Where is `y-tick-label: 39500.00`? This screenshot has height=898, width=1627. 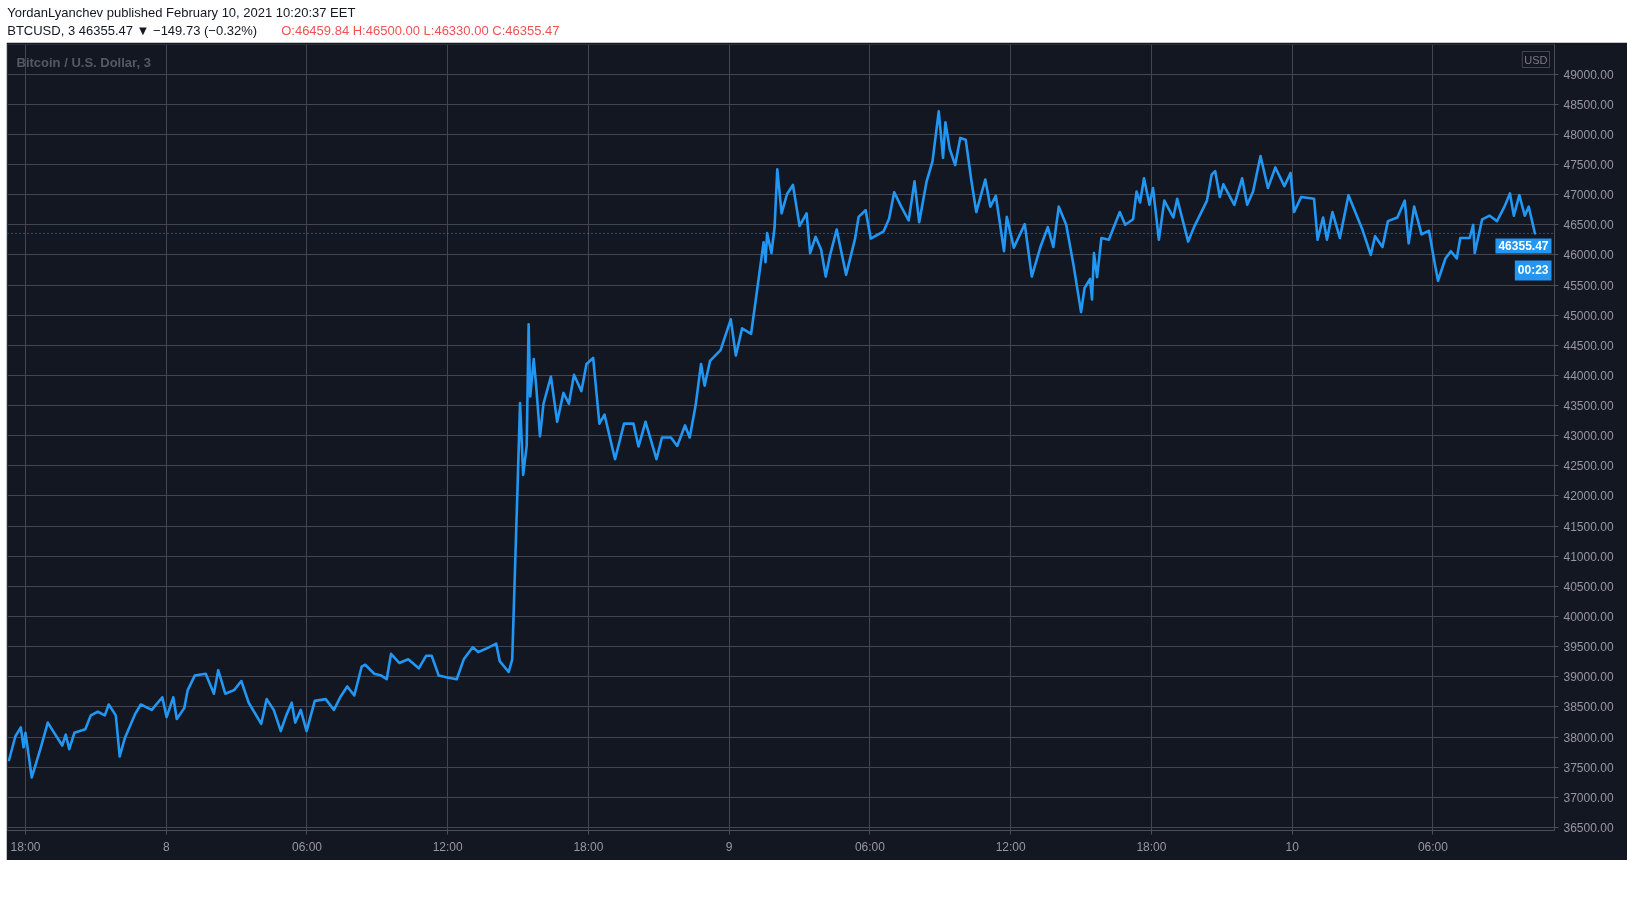
y-tick-label: 39500.00 is located at coordinates (1588, 647).